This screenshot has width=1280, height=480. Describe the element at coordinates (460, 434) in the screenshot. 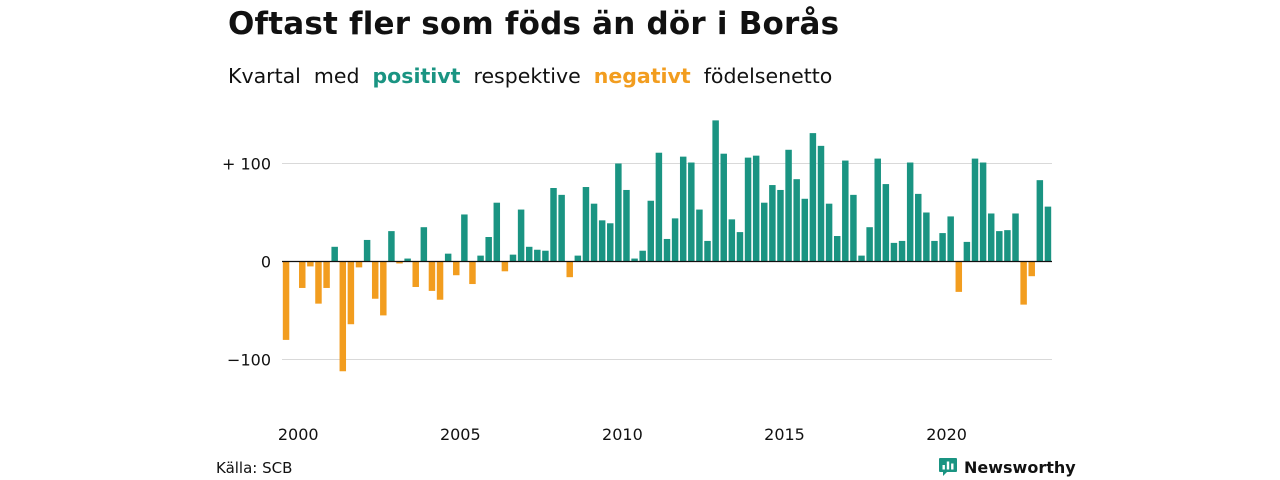

I see `x-tick-label: 2005` at that location.